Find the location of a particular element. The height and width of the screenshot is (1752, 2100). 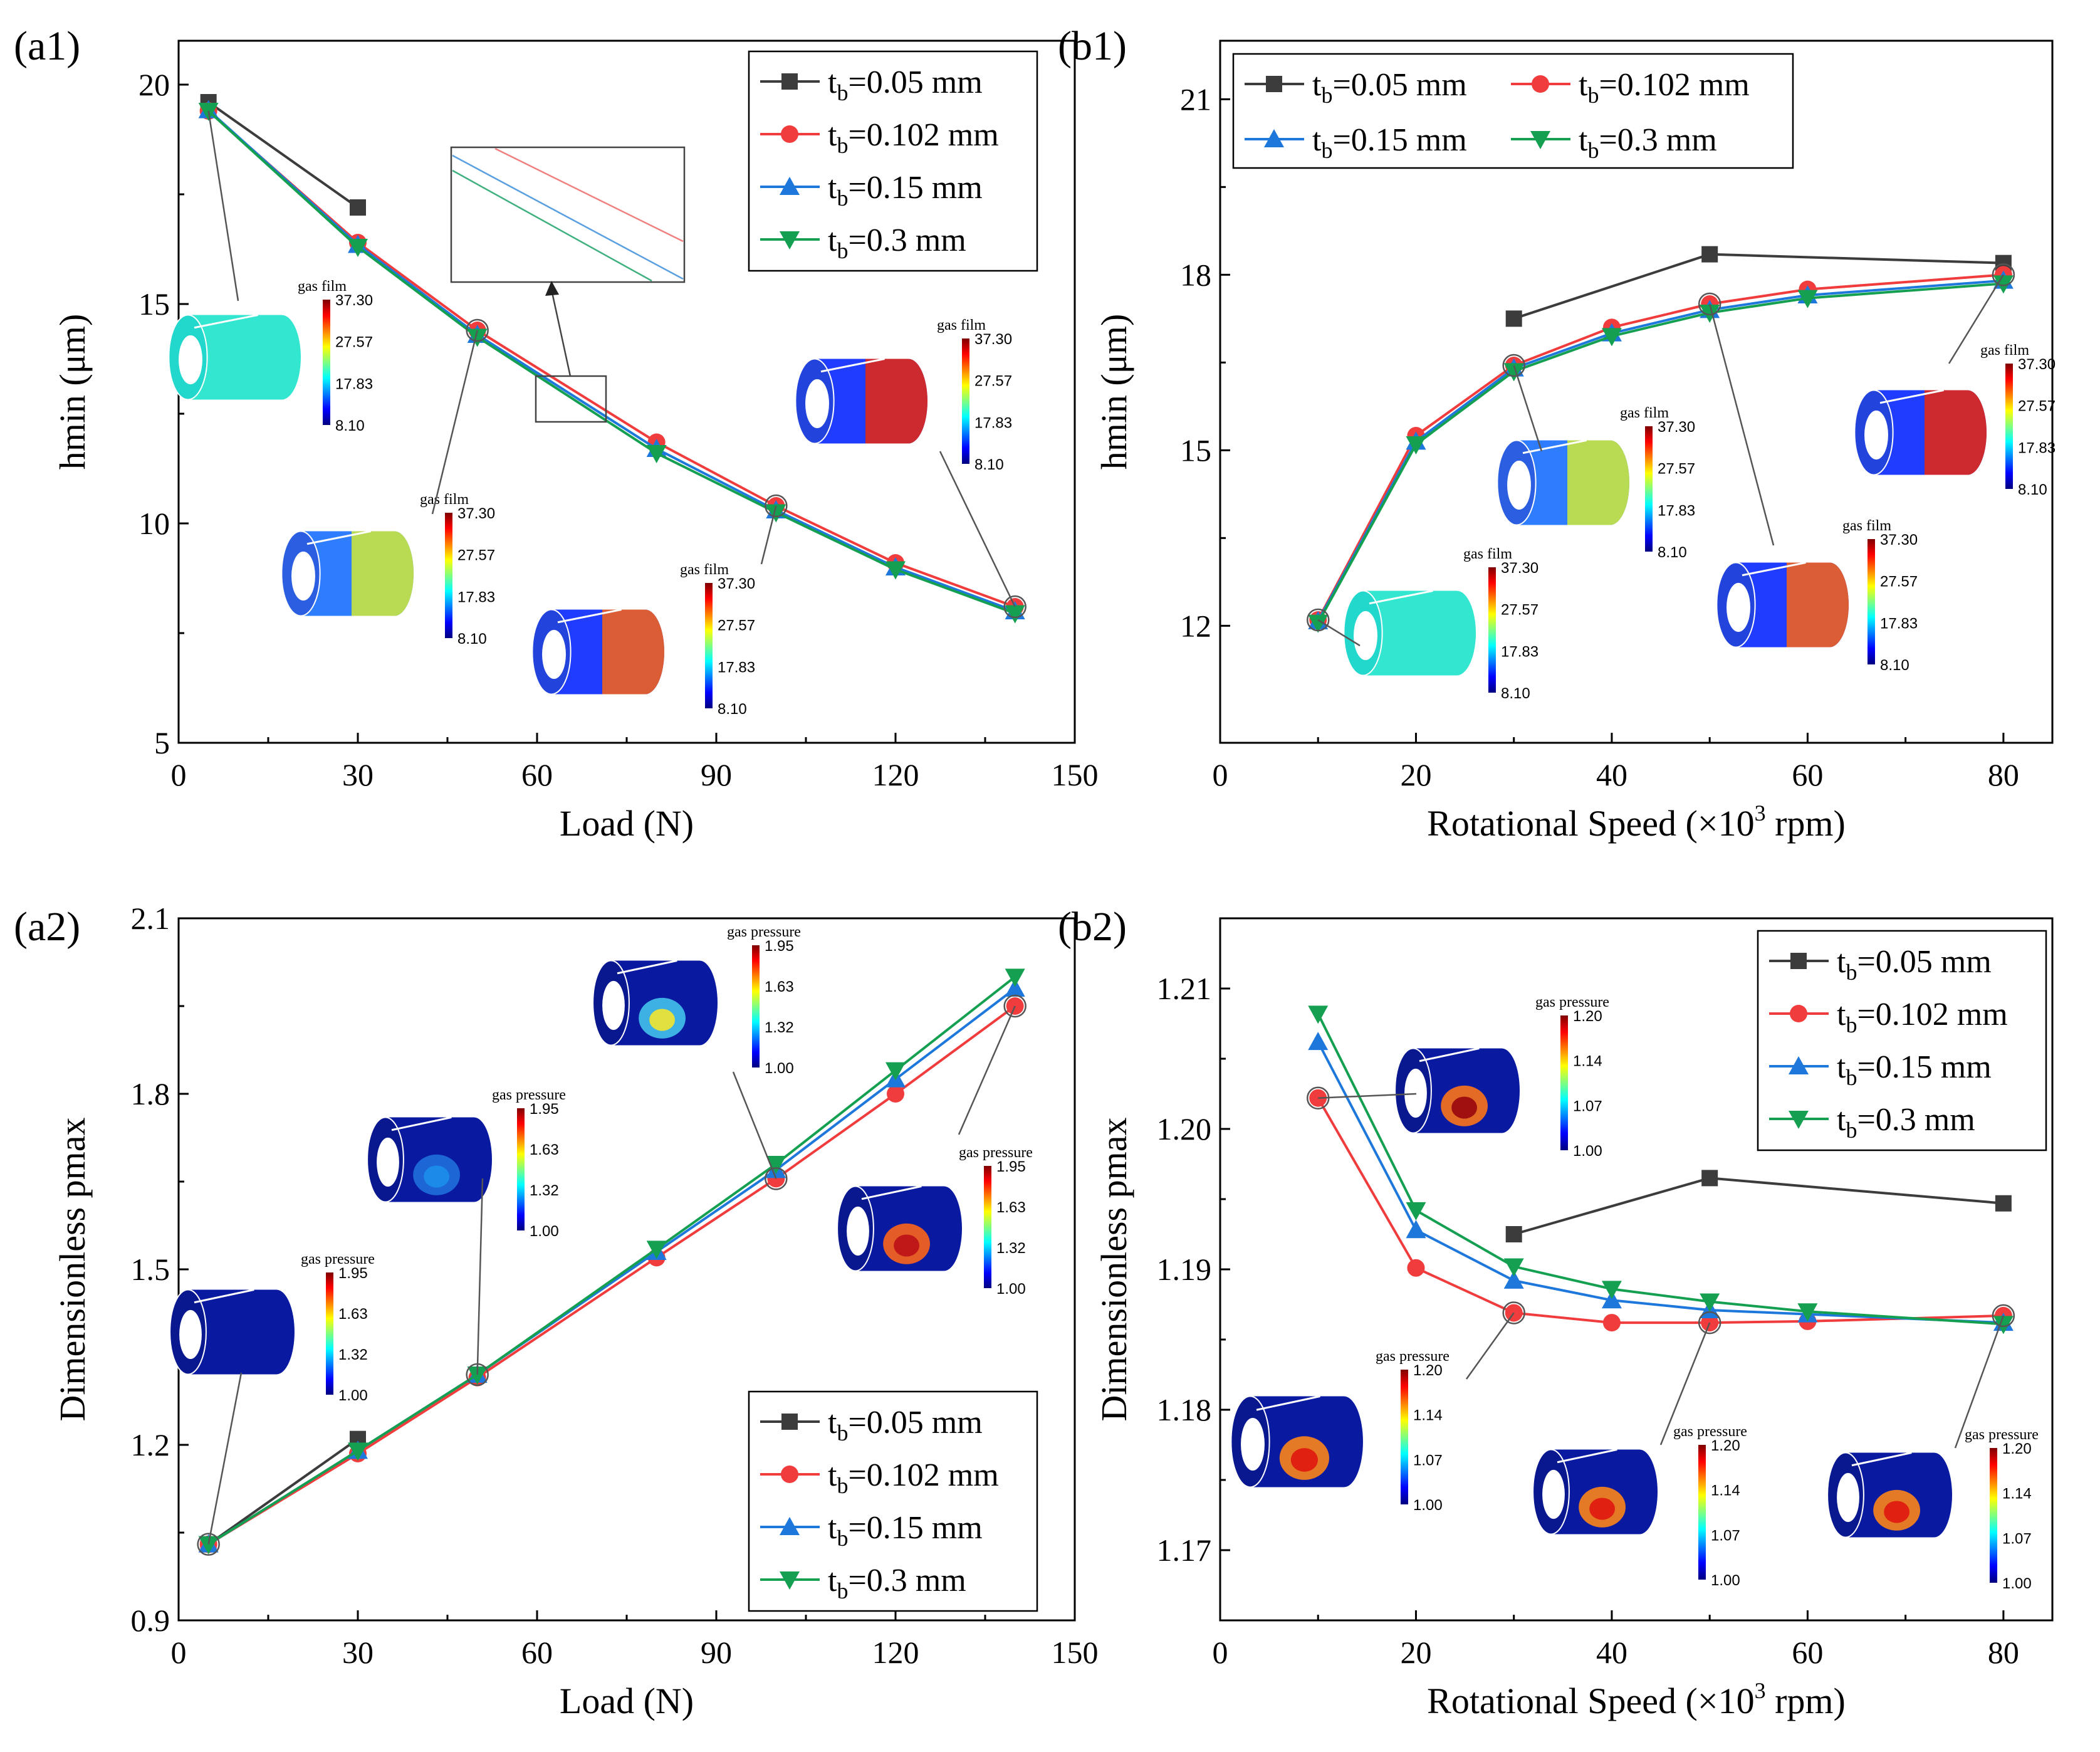

x-tick-label: 80 is located at coordinates (2003, 1653).